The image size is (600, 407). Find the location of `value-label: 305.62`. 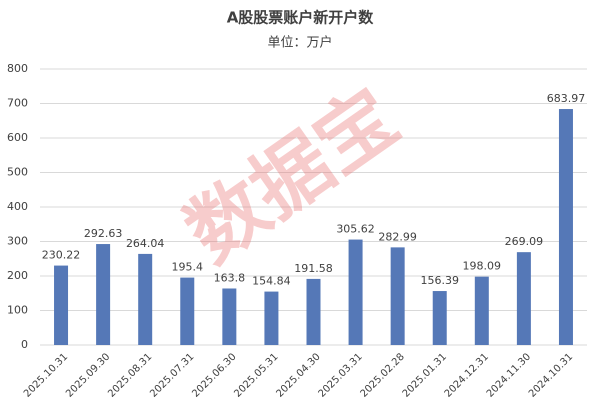

value-label: 305.62 is located at coordinates (355, 229).